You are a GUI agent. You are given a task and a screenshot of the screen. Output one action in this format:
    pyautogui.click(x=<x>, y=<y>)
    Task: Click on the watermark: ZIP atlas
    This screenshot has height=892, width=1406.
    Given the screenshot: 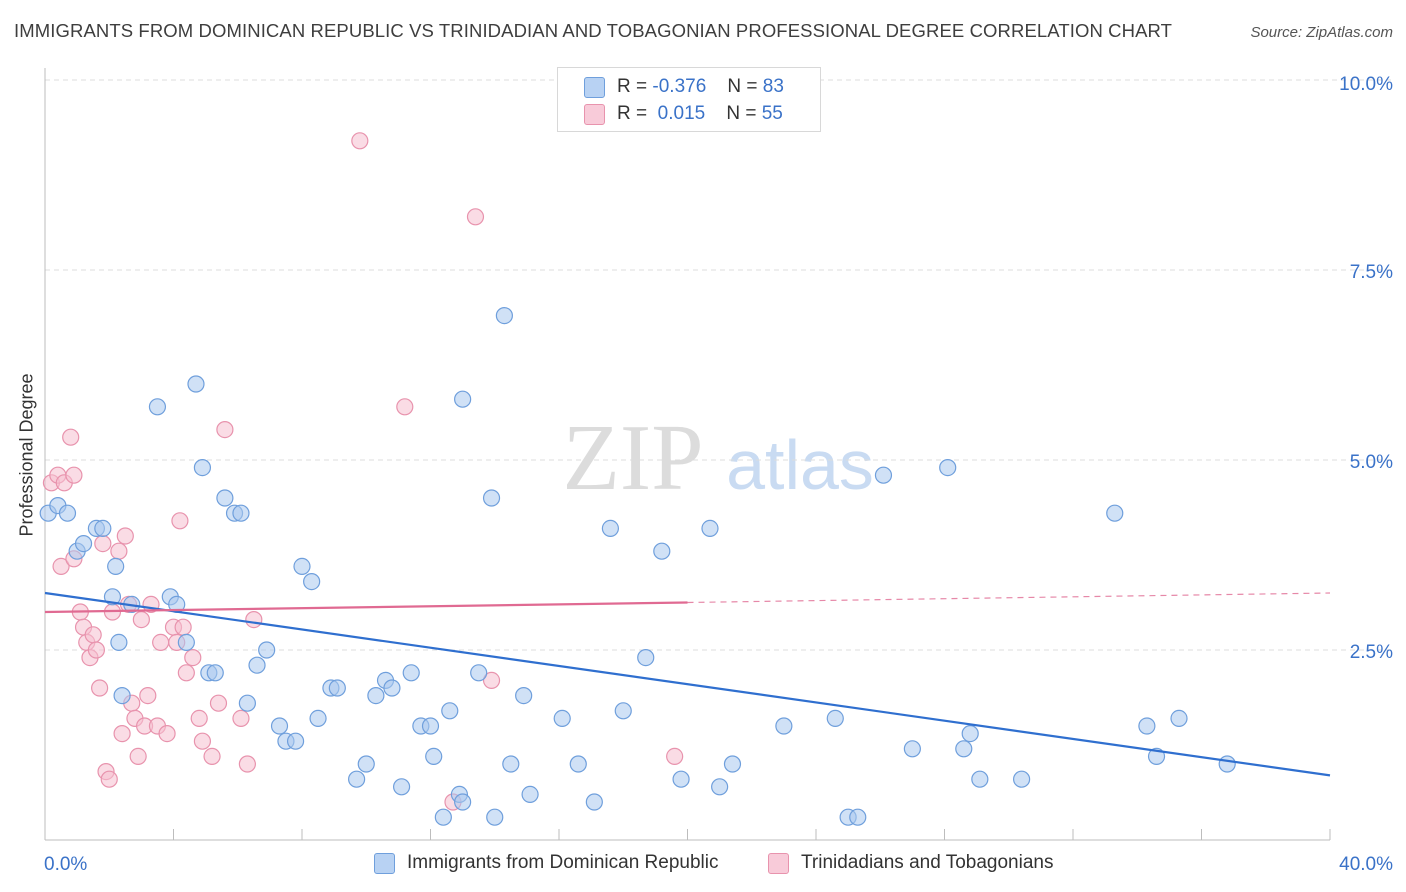 What is the action you would take?
    pyautogui.click(x=718, y=458)
    